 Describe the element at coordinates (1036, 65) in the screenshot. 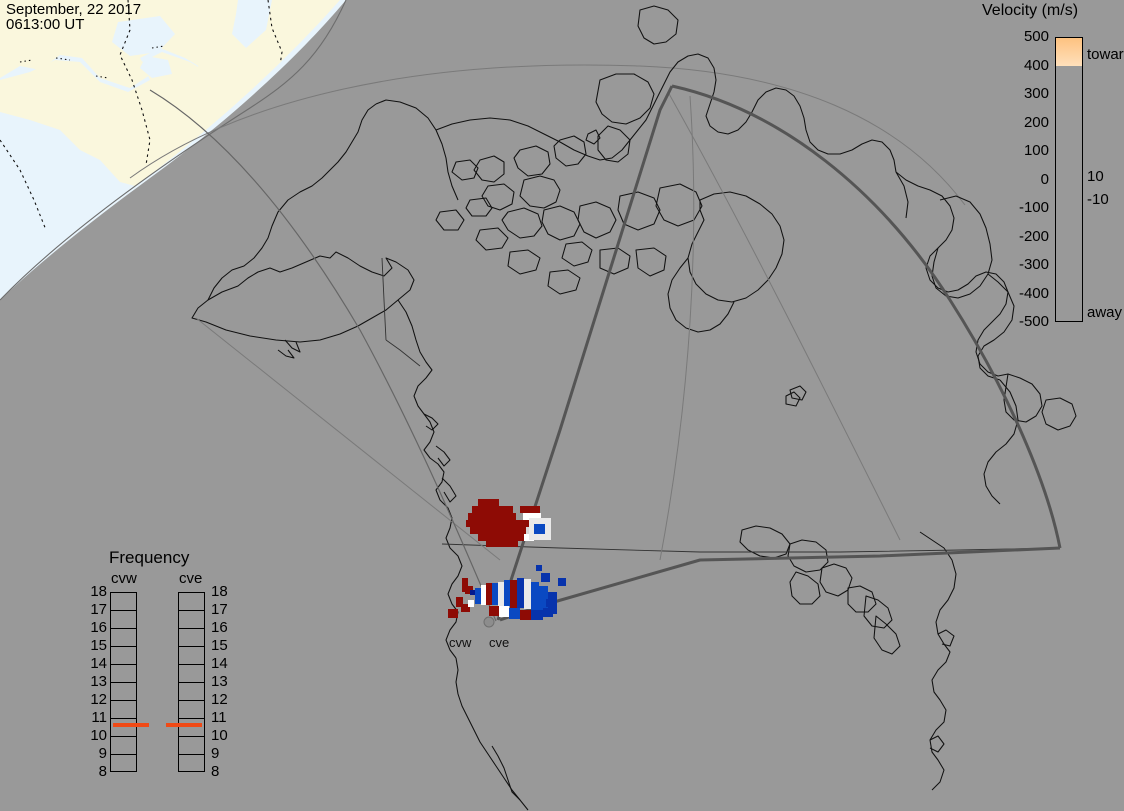

I see `velocity-tick-label: 400` at that location.